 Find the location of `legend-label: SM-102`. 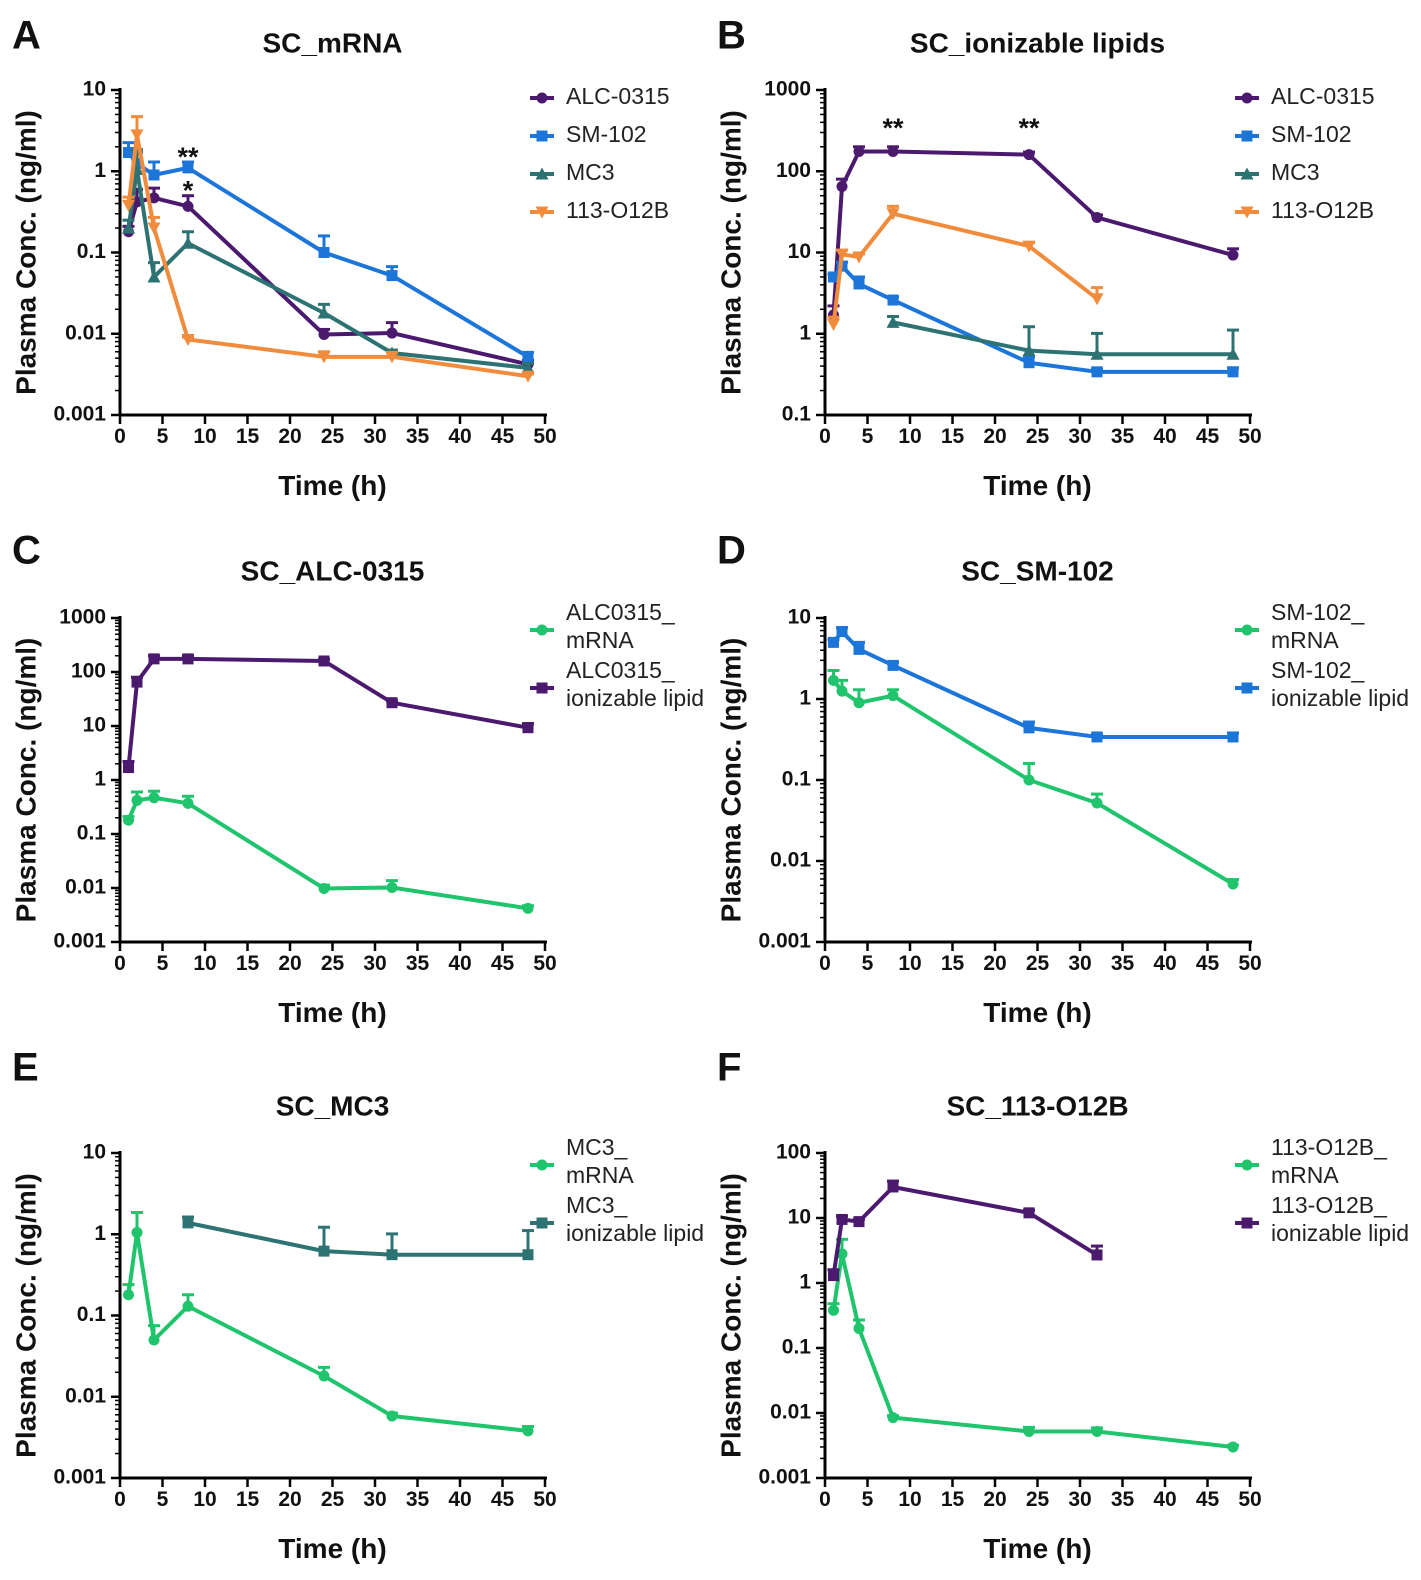

legend-label: SM-102 is located at coordinates (1311, 134).